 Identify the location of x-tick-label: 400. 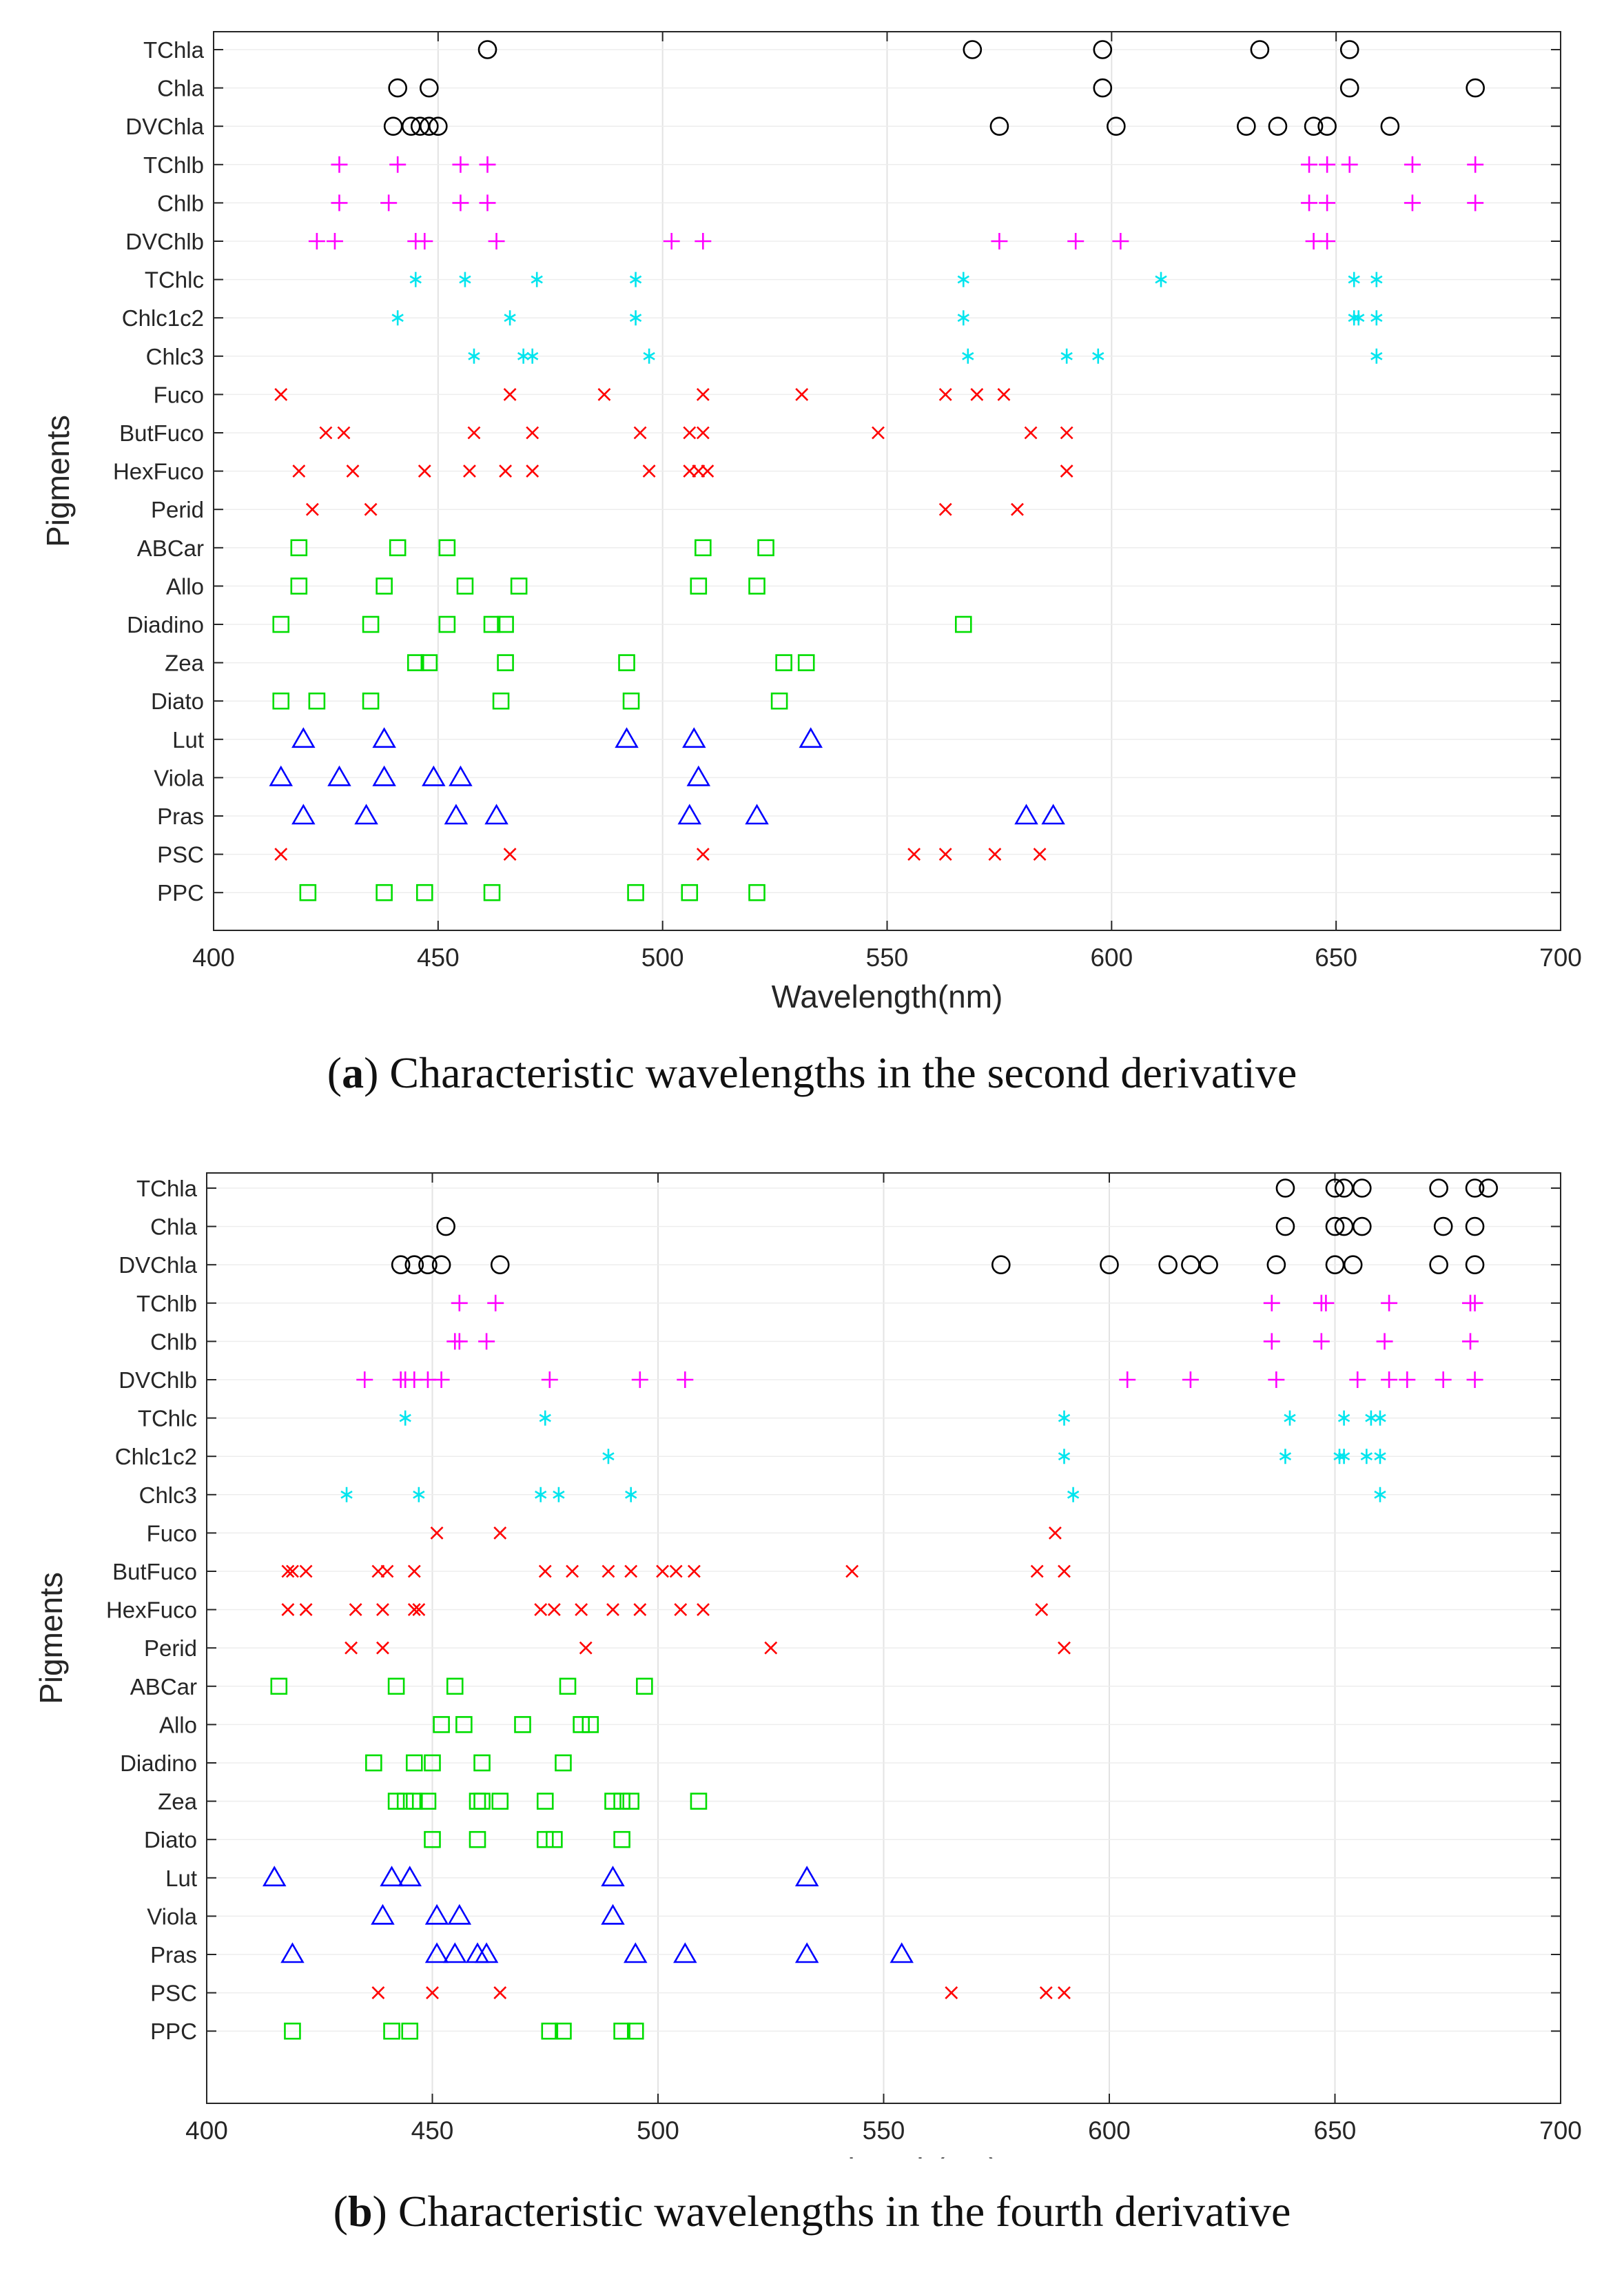
(206, 2130).